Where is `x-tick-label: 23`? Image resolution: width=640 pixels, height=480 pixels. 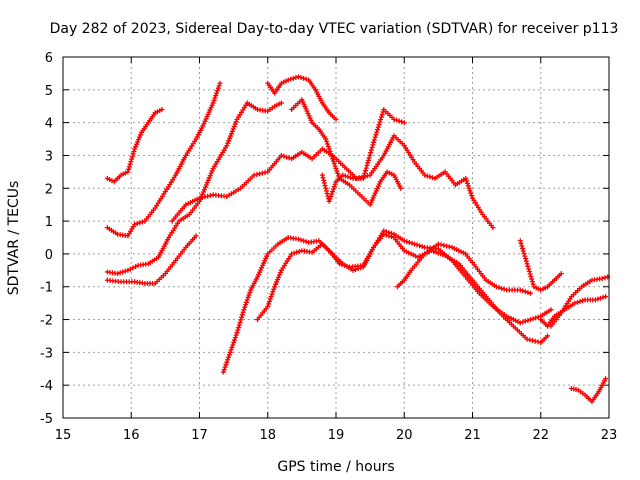
x-tick-label: 23 is located at coordinates (609, 435).